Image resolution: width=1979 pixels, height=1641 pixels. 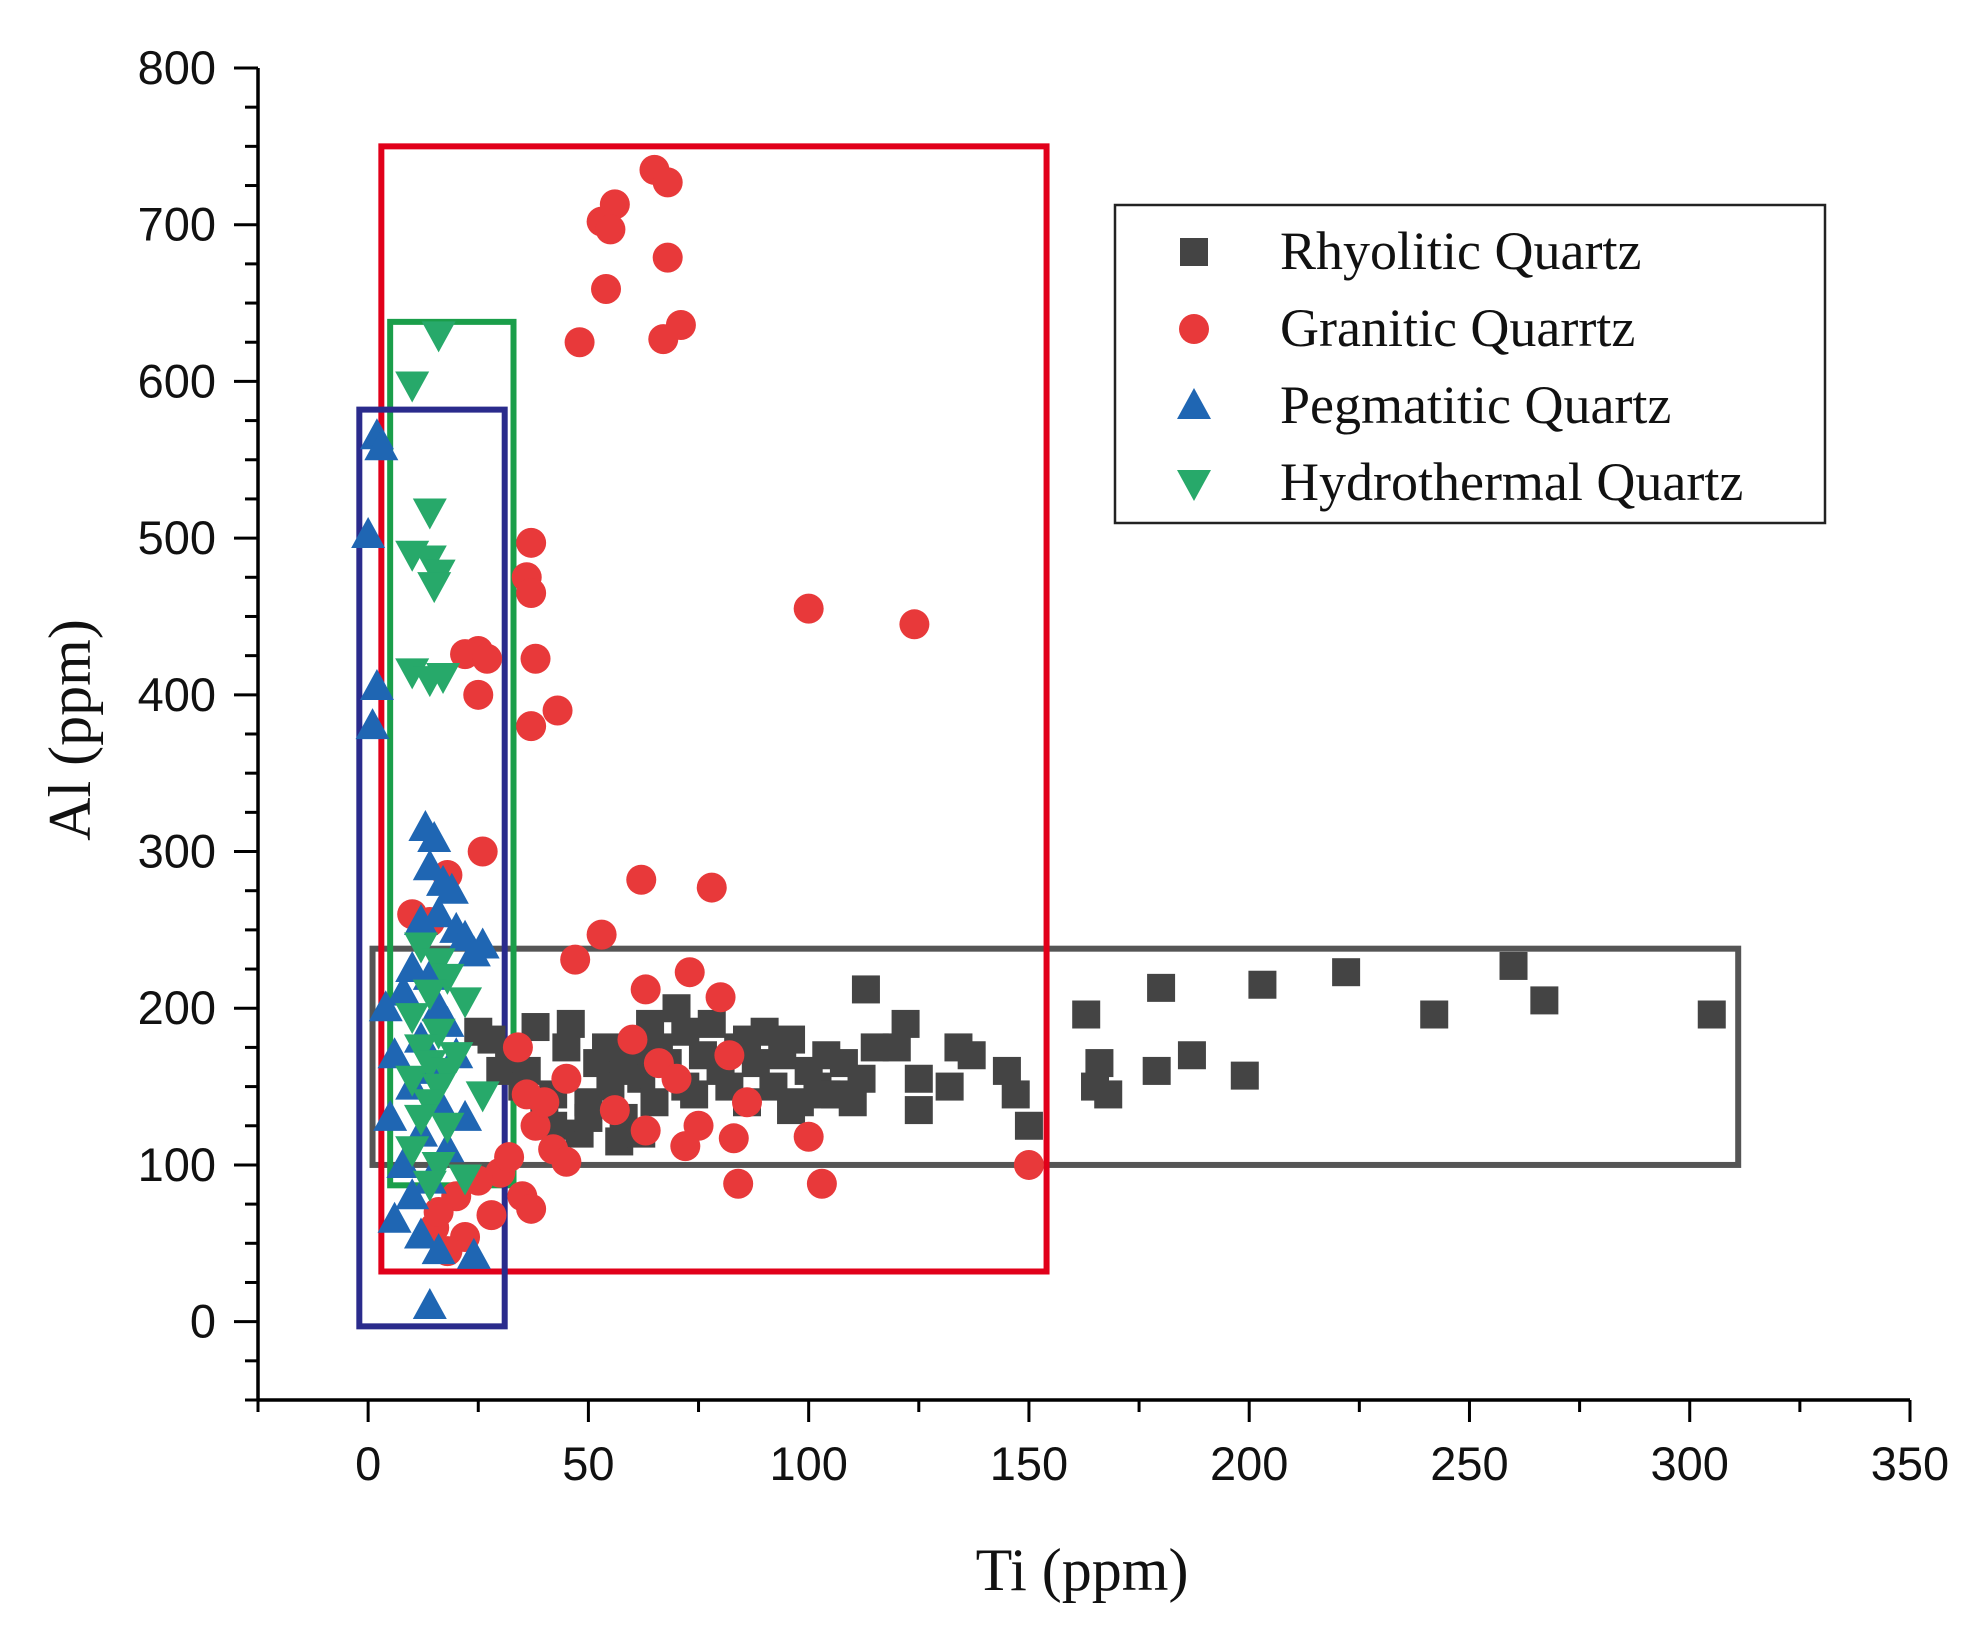 I want to click on legend-label: Hydrothermal Quartz, so click(x=1511, y=482).